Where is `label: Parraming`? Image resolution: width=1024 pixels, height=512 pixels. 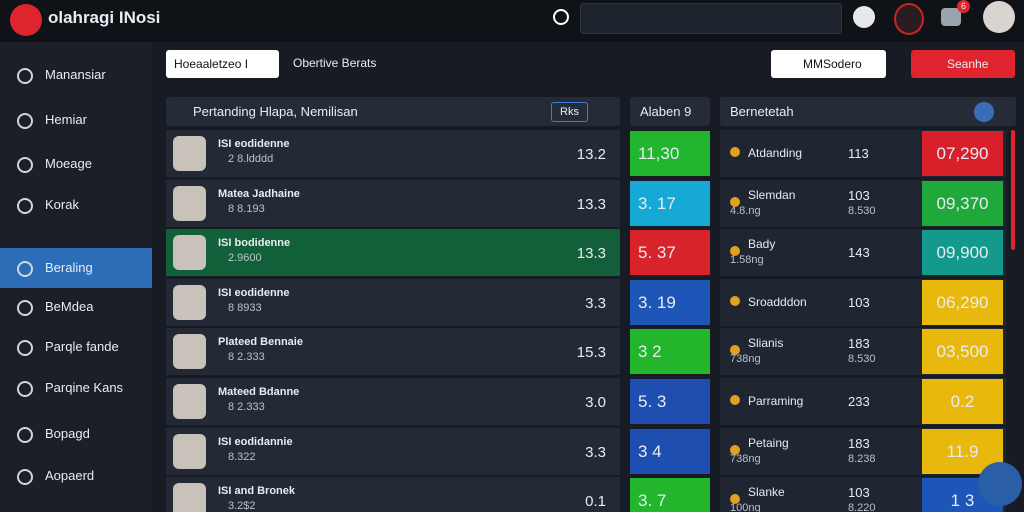
label: Parraming is located at coordinates (776, 401).